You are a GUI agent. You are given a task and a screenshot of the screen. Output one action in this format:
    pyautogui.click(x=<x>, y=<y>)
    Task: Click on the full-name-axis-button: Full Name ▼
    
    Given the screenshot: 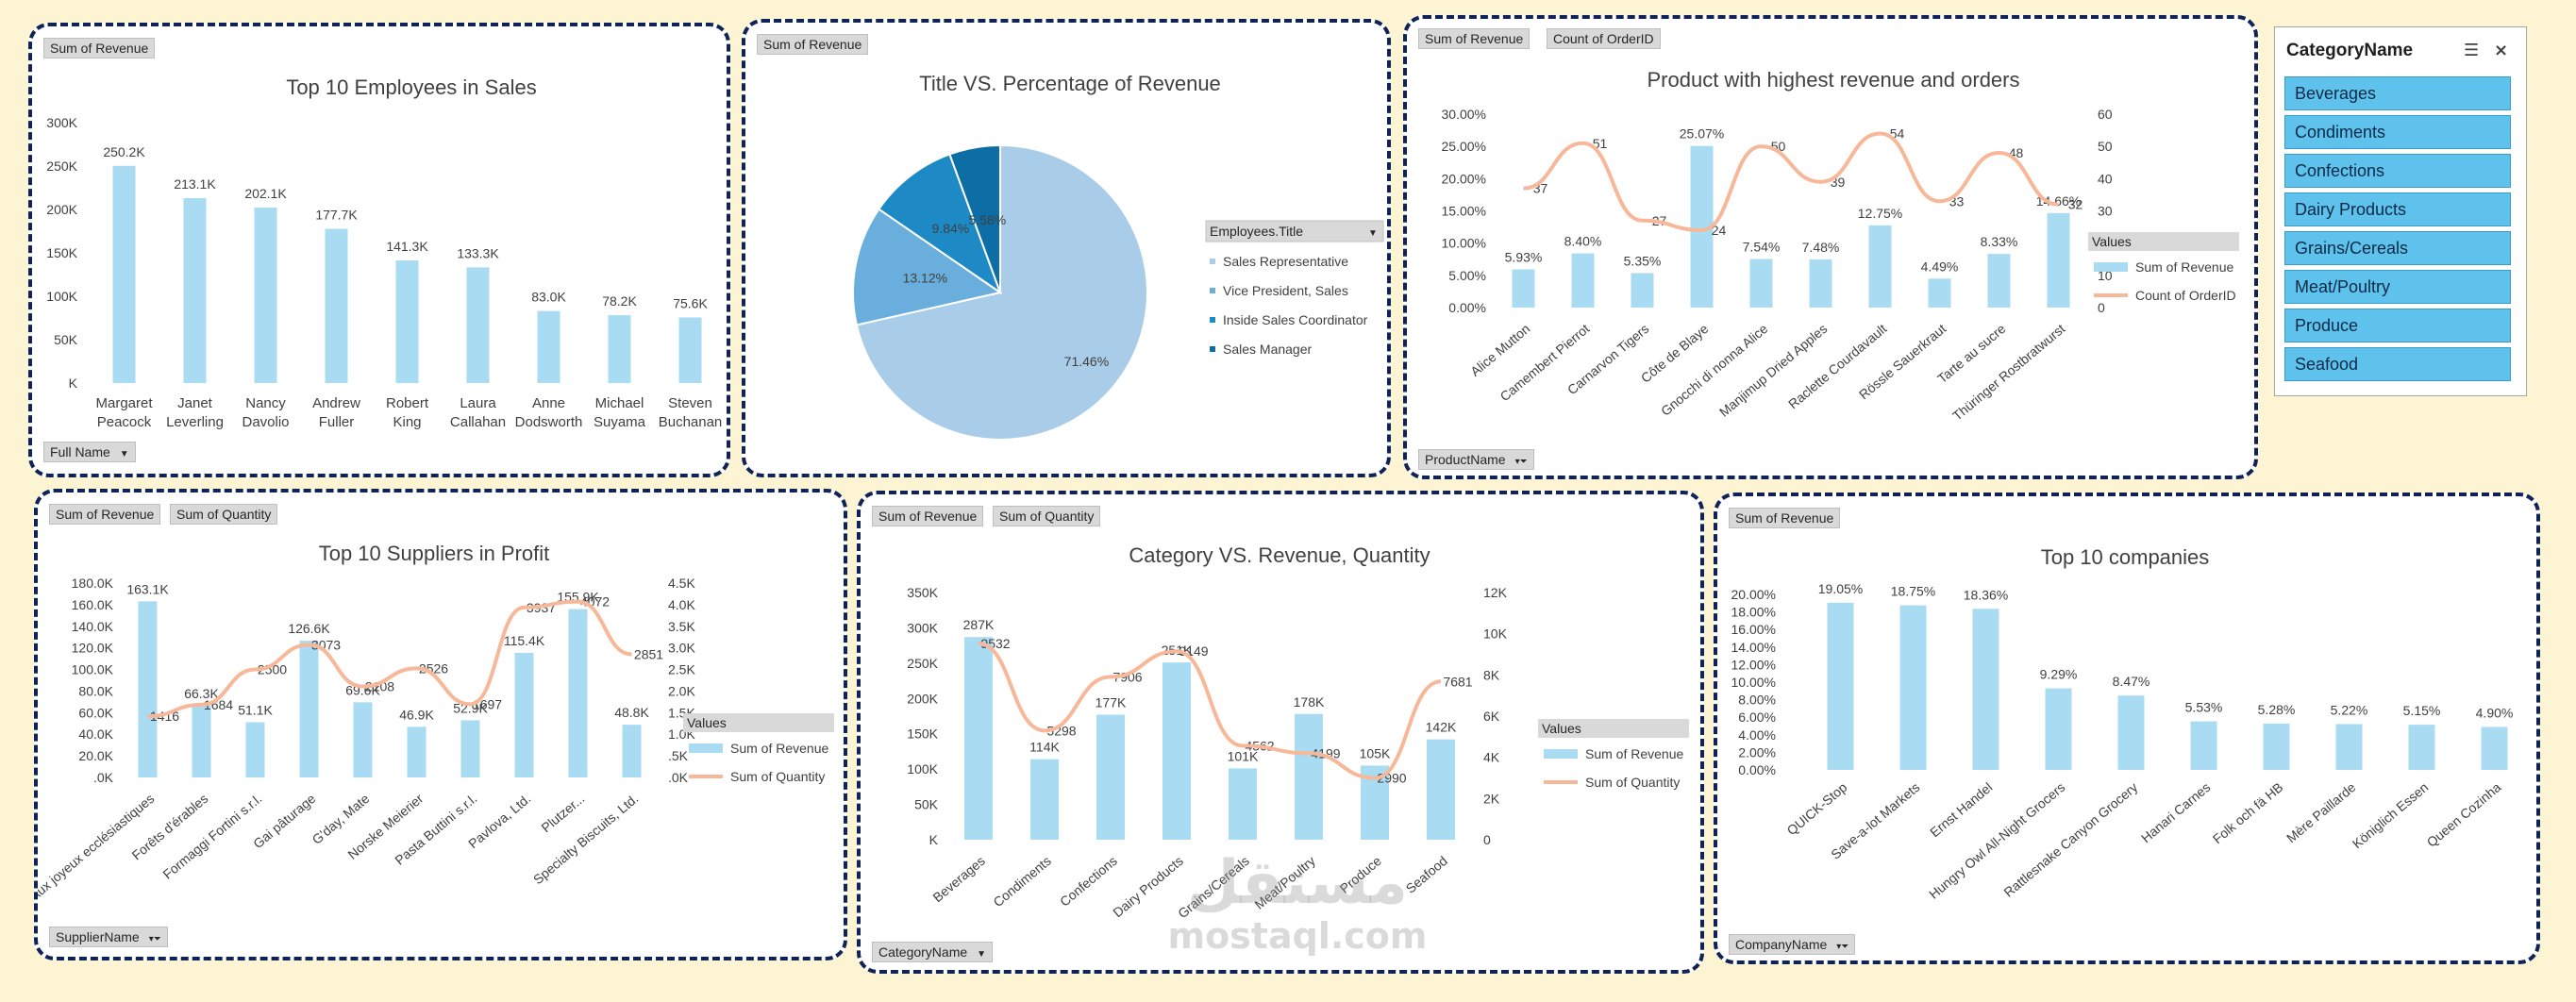 What is the action you would take?
    pyautogui.click(x=89, y=452)
    